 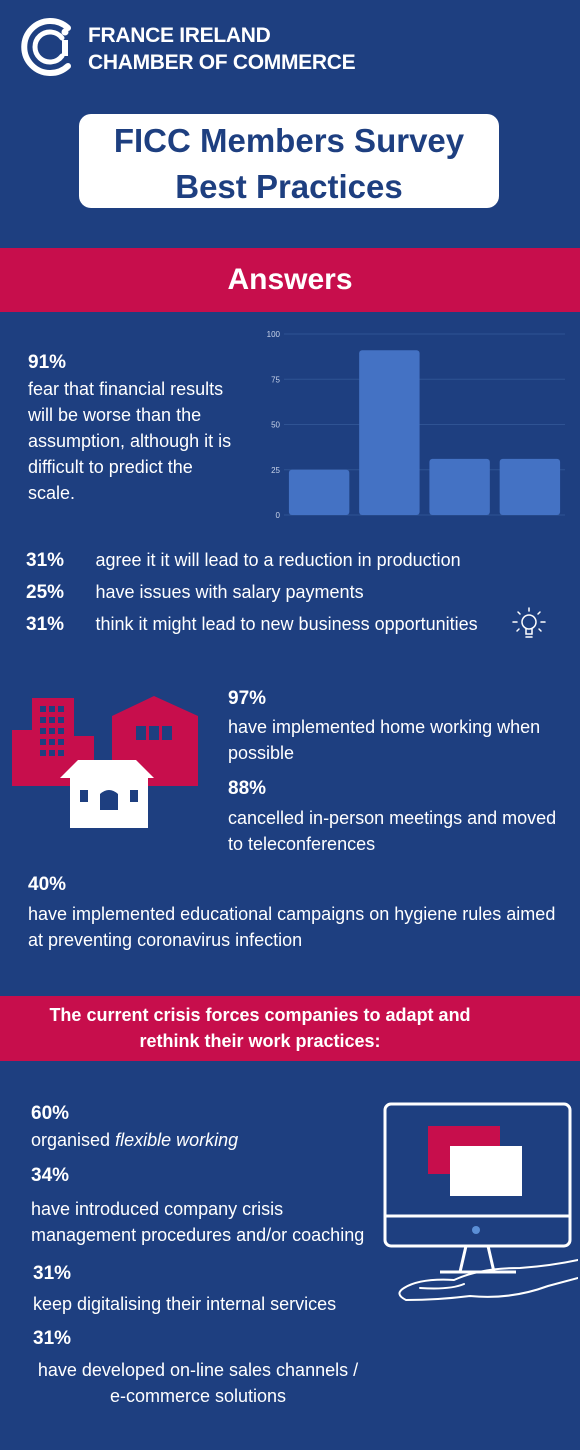 What do you see at coordinates (52, 1338) in the screenshot?
I see `stat-31-online-percent: 31%` at bounding box center [52, 1338].